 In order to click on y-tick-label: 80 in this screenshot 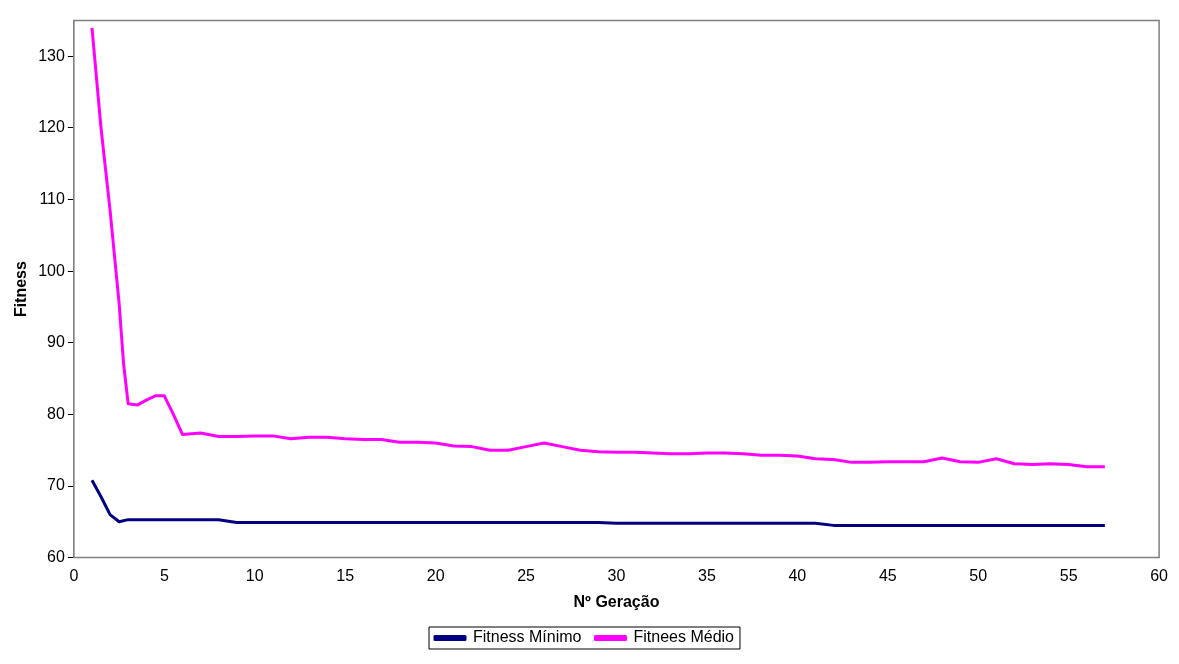, I will do `click(56, 413)`.